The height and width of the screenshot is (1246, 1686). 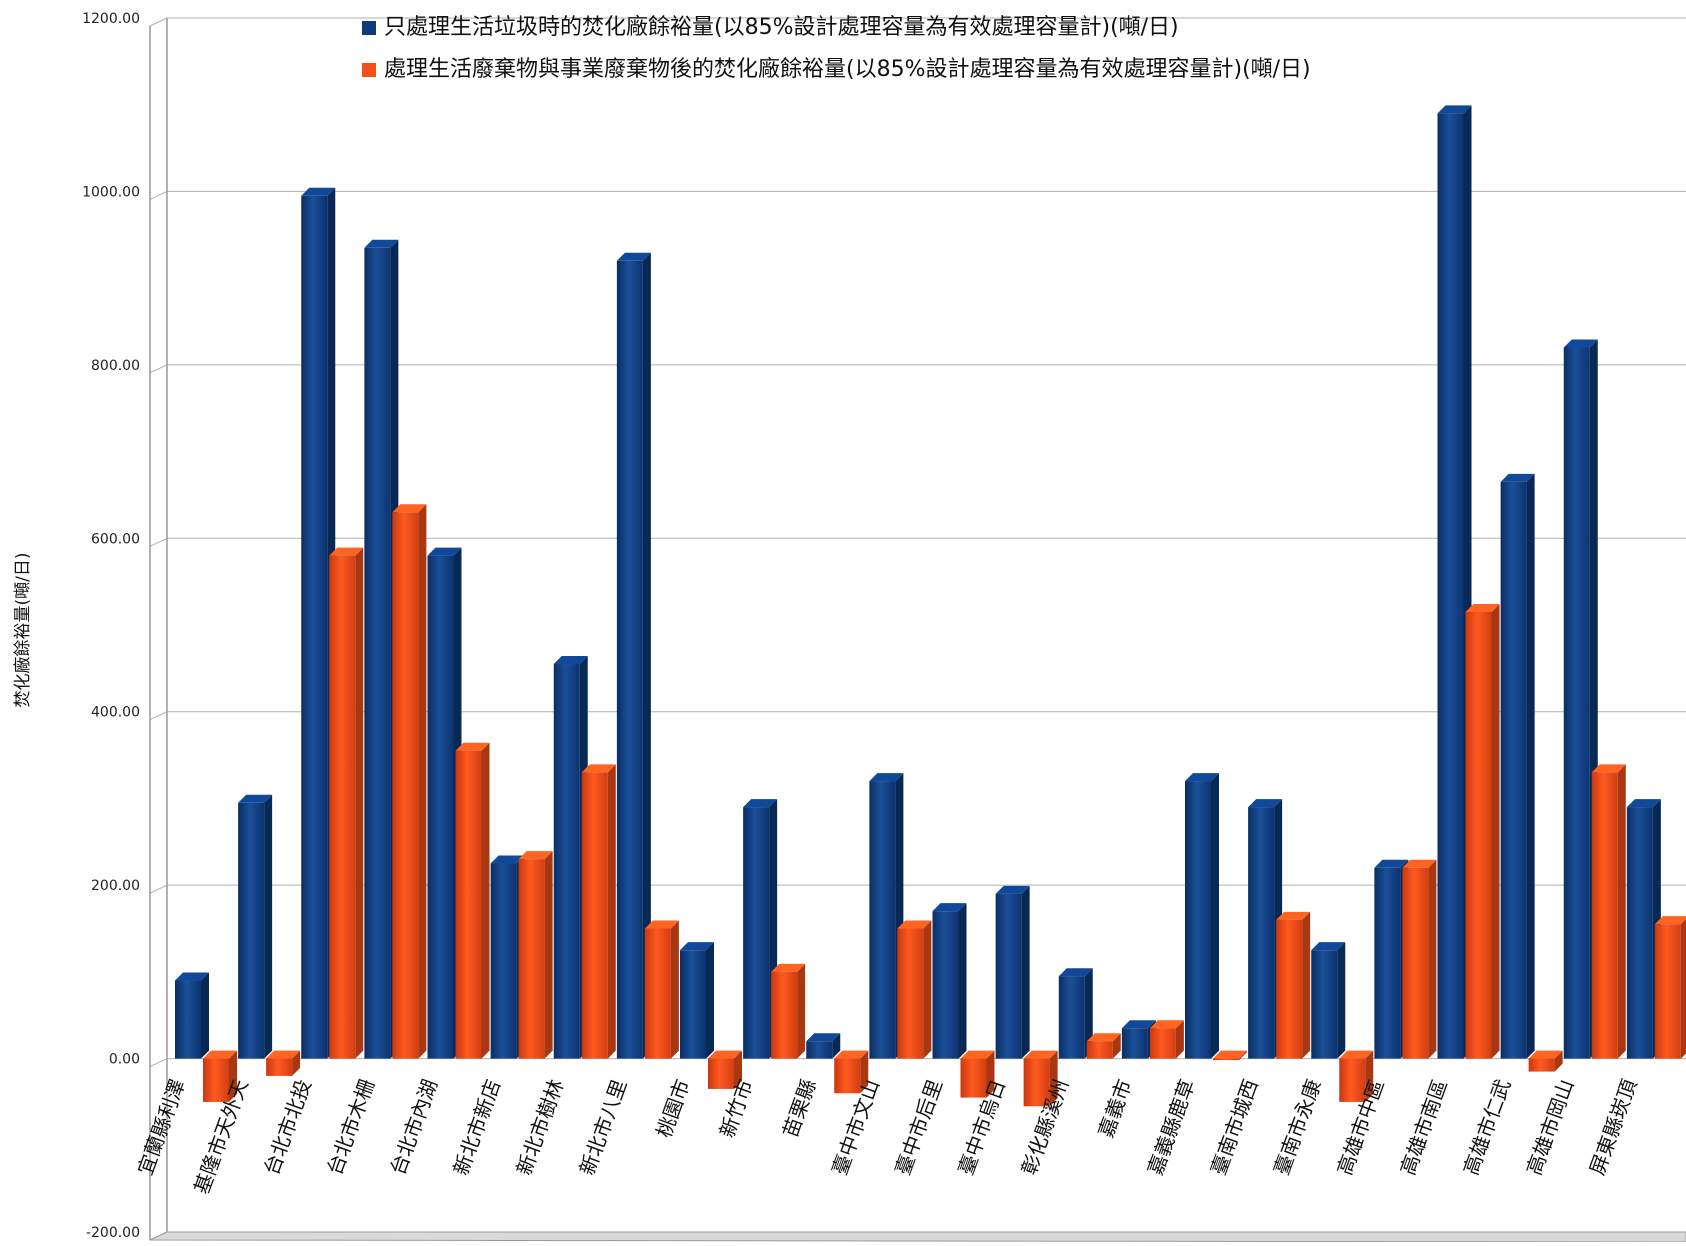 What do you see at coordinates (113, 1233) in the screenshot?
I see `y-tick-label: -200.00` at bounding box center [113, 1233].